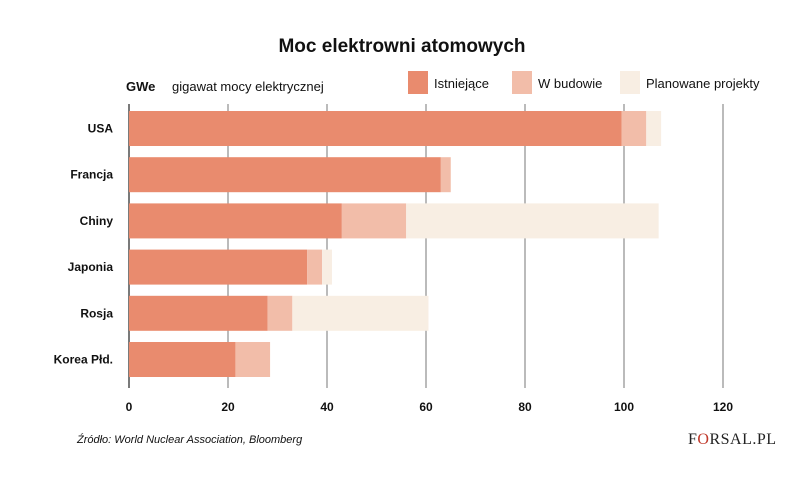 This screenshot has width=805, height=478. I want to click on legend-label: Istniejące, so click(461, 83).